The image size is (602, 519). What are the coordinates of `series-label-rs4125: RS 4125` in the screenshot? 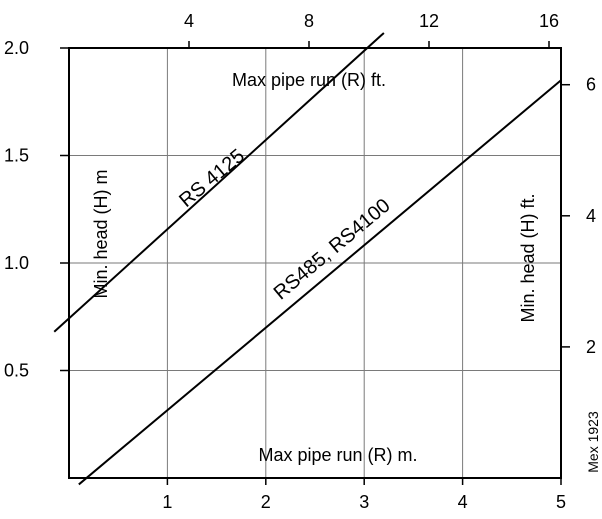 It's located at (212, 178).